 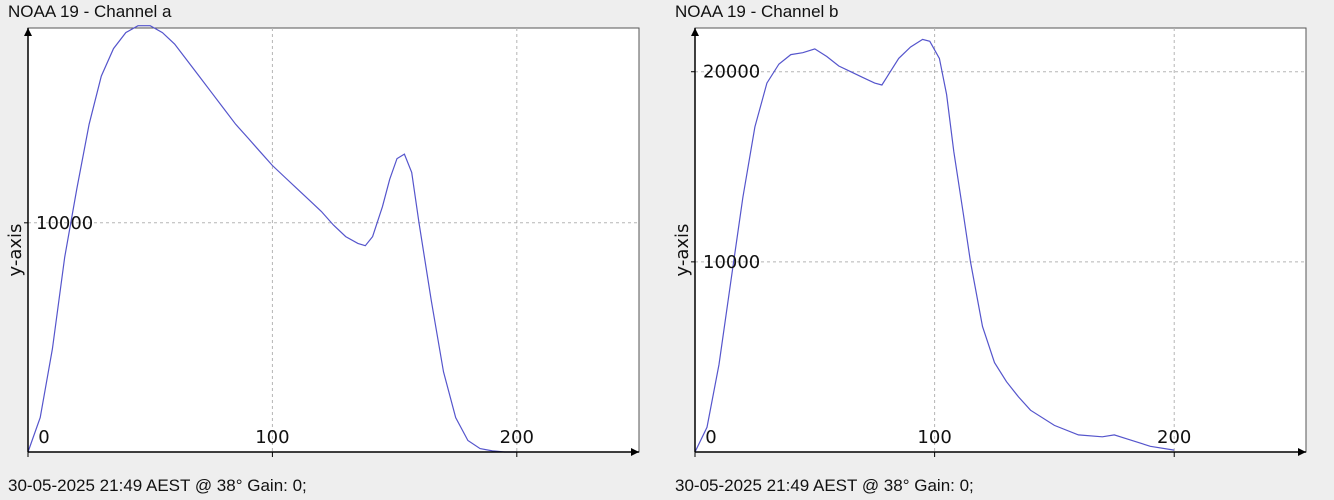 I want to click on y-tick-label: 20000, so click(x=731, y=72).